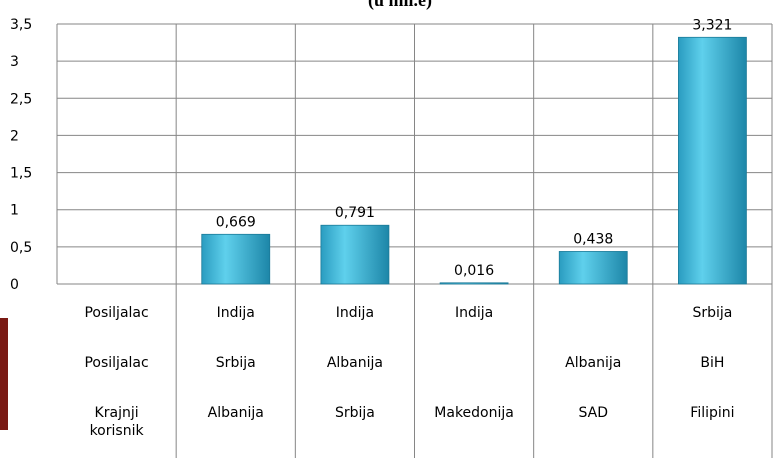 This screenshot has height=458, width=783. Describe the element at coordinates (355, 213) in the screenshot. I see `data-label: 0,791` at that location.